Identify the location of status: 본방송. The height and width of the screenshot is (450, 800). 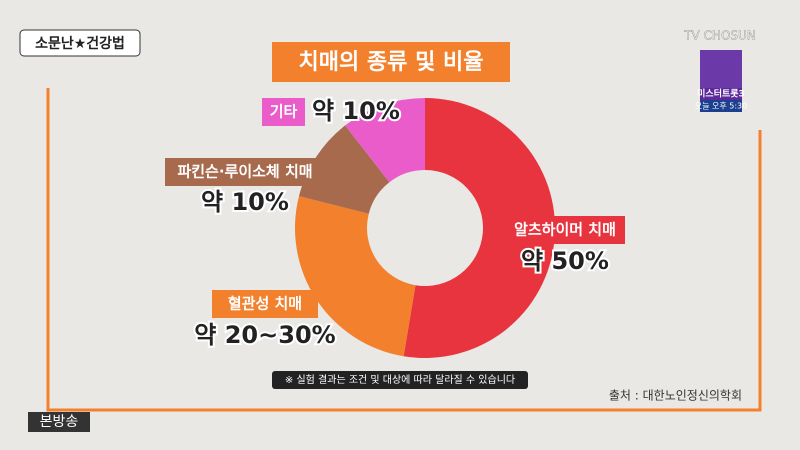
(59, 422).